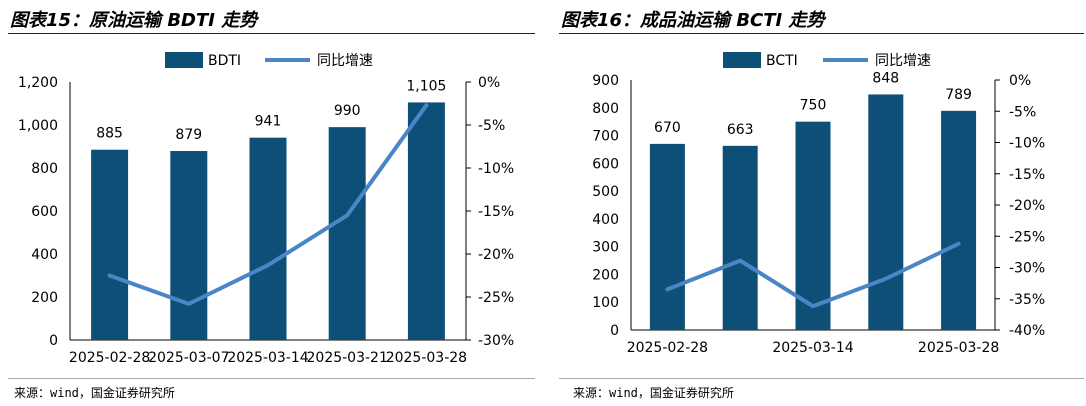 The height and width of the screenshot is (406, 1086). What do you see at coordinates (667, 128) in the screenshot?
I see `bar-data-label: 670` at bounding box center [667, 128].